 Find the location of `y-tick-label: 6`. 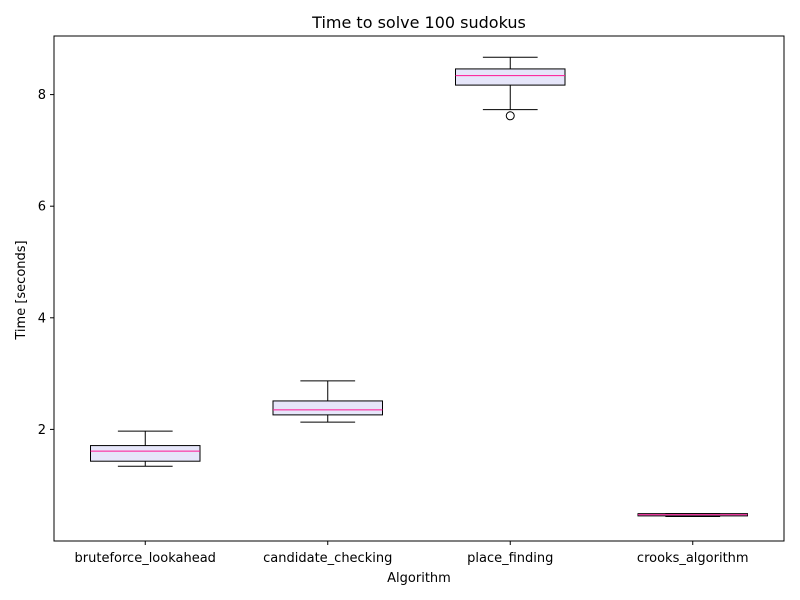

y-tick-label: 6 is located at coordinates (42, 207).